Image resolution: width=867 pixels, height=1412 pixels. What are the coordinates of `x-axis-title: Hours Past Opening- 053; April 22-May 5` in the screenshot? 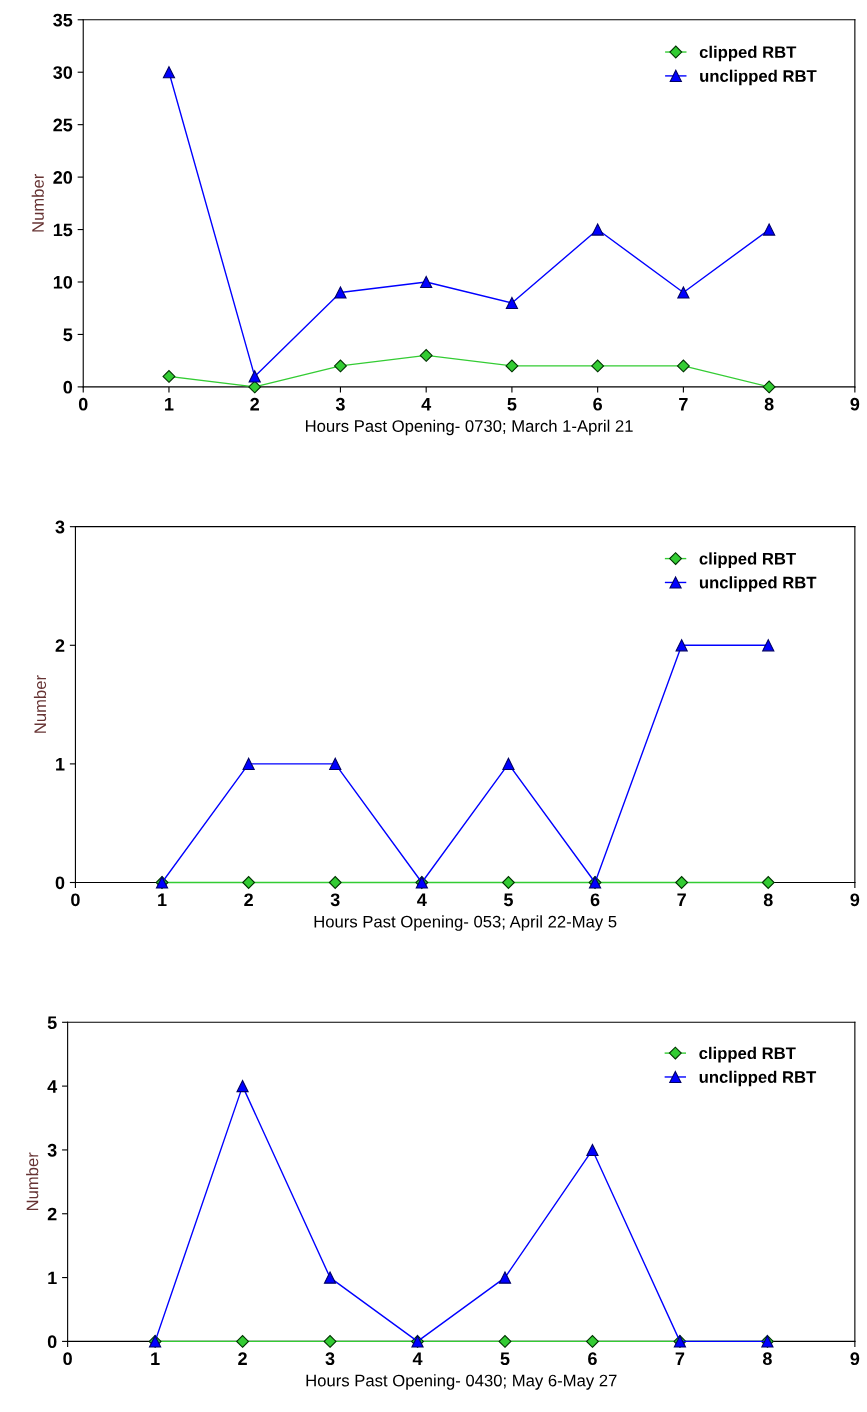 It's located at (465, 923).